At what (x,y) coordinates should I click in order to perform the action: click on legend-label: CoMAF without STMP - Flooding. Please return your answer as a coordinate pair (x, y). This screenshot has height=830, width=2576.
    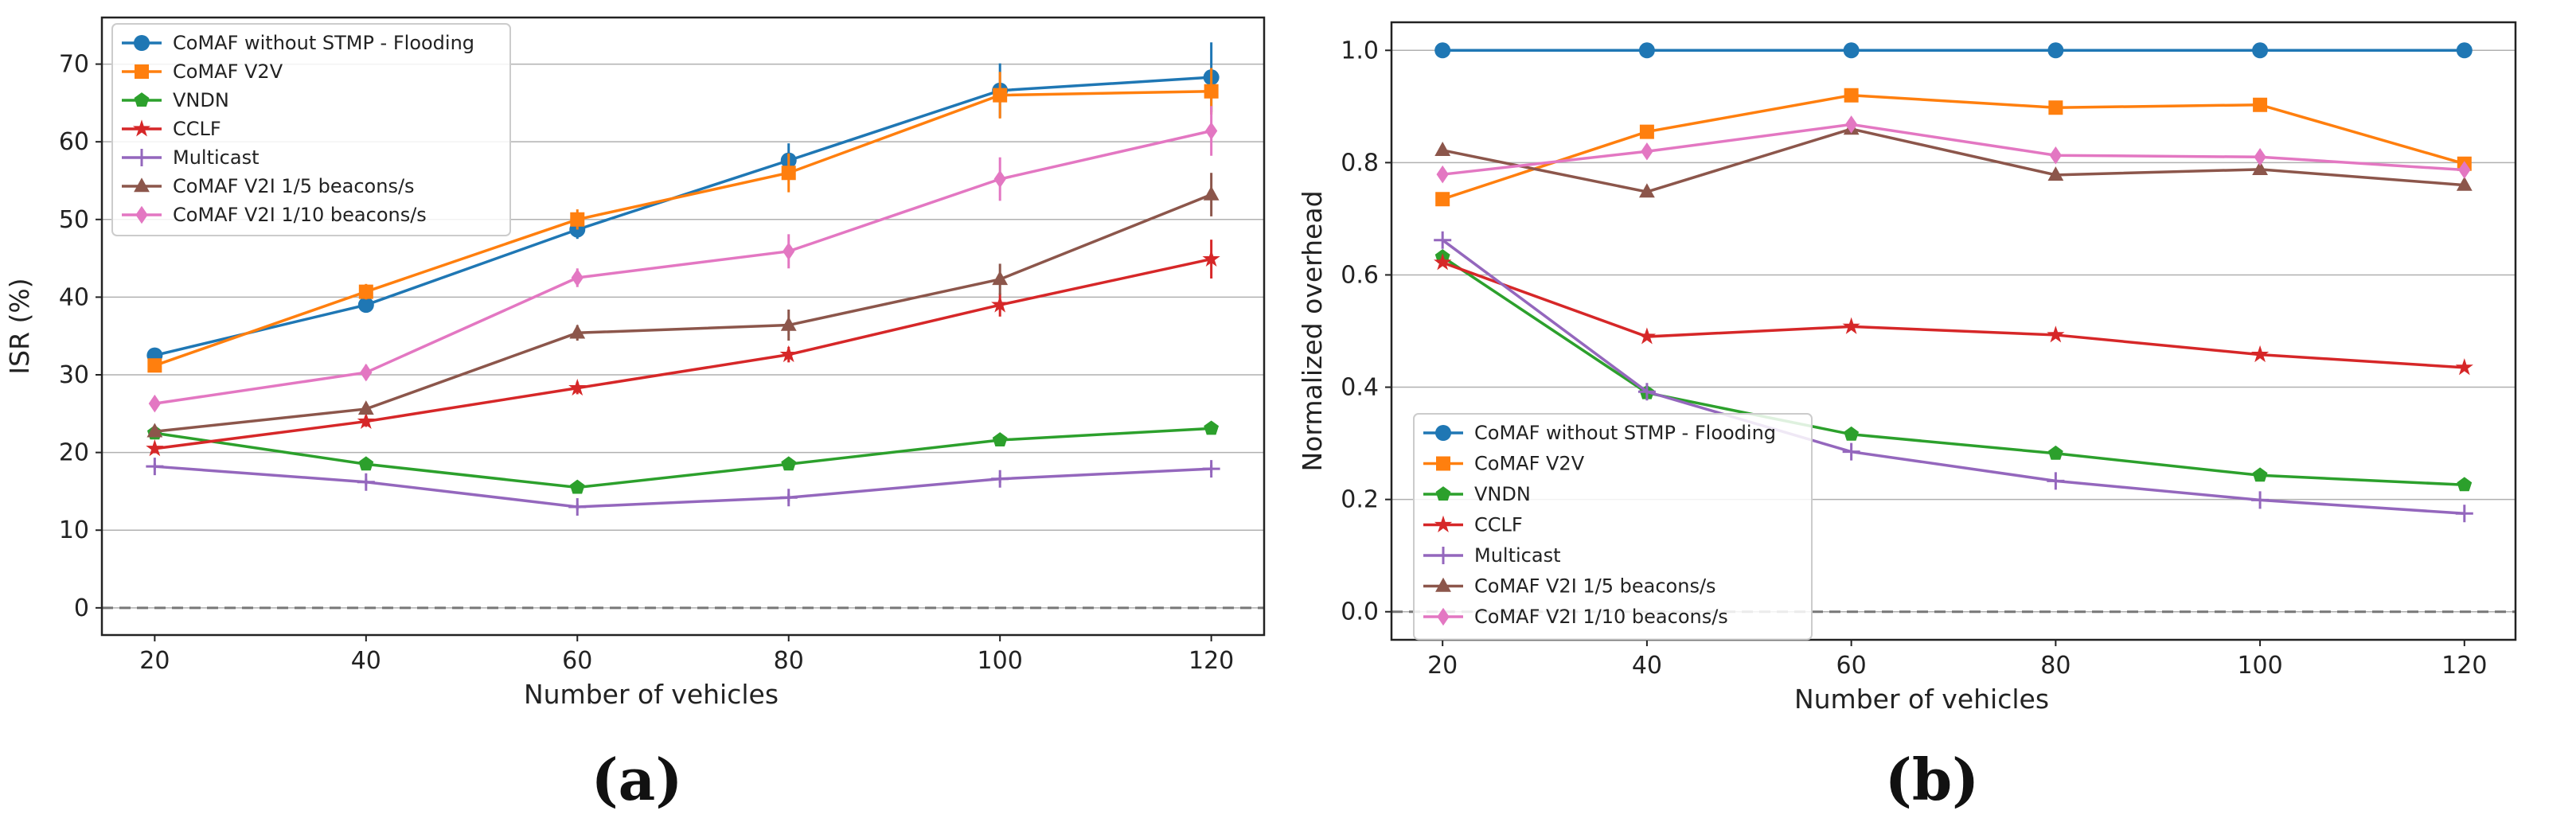
    Looking at the image, I should click on (323, 43).